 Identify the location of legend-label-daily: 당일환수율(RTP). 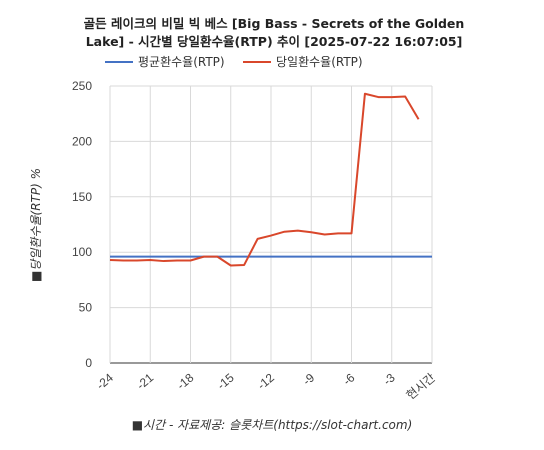
(319, 62).